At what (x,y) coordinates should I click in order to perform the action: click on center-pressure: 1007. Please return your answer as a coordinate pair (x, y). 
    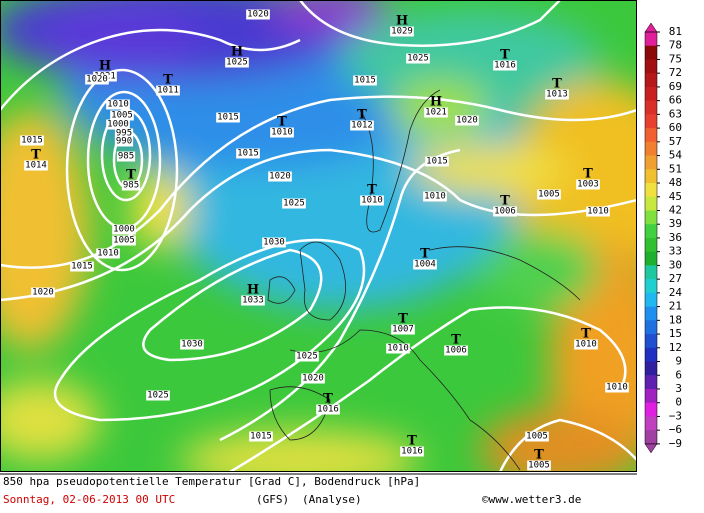
    Looking at the image, I should click on (403, 330).